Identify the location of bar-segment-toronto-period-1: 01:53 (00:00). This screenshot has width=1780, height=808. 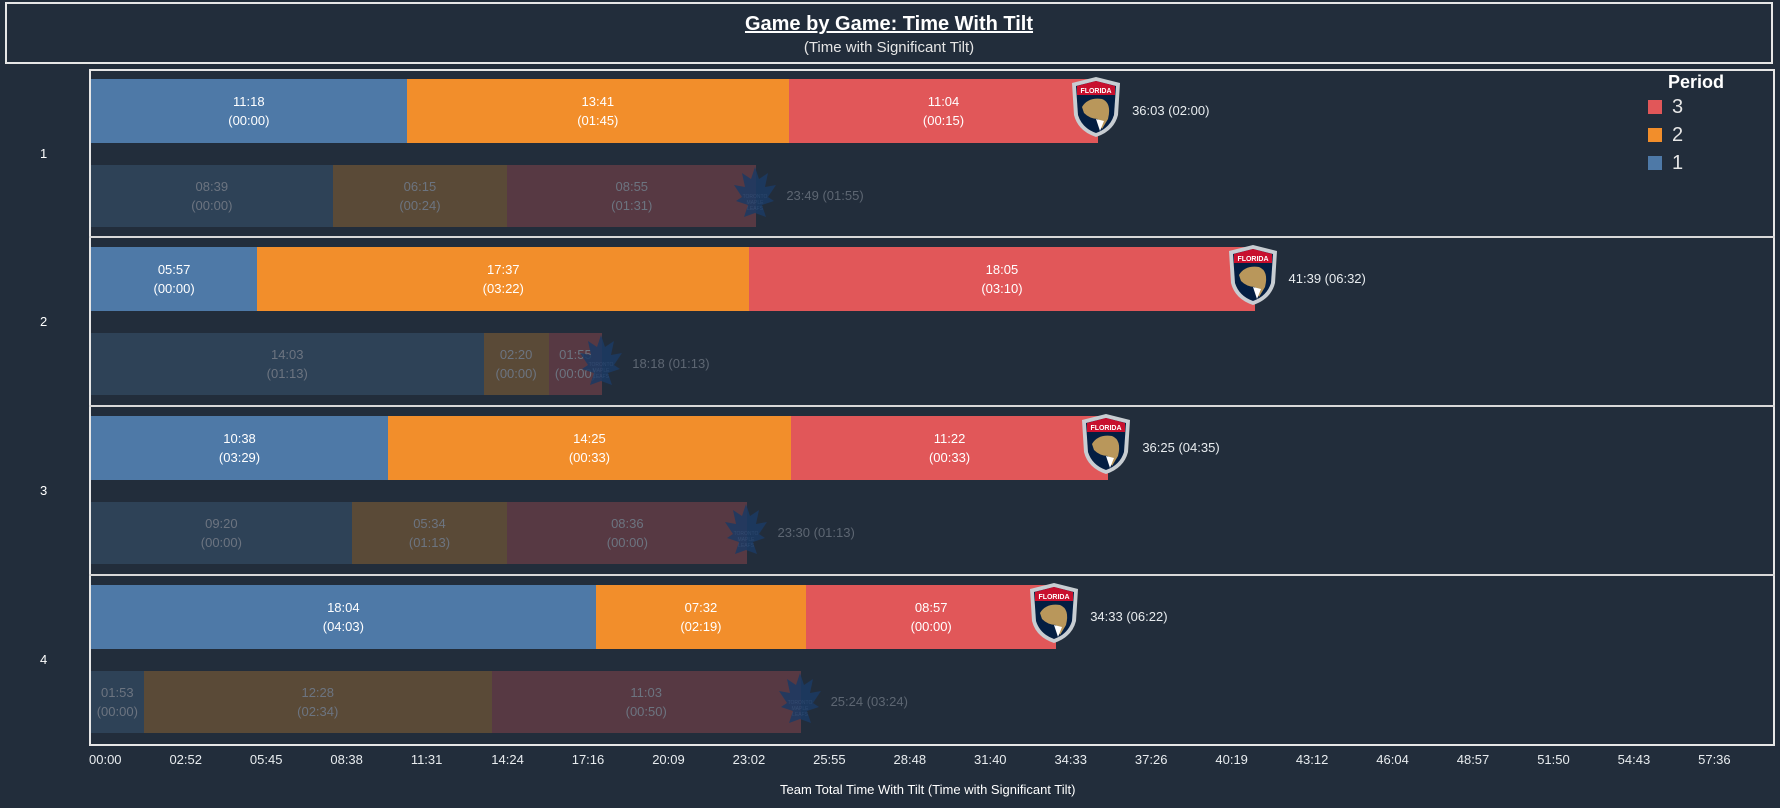
(117, 702).